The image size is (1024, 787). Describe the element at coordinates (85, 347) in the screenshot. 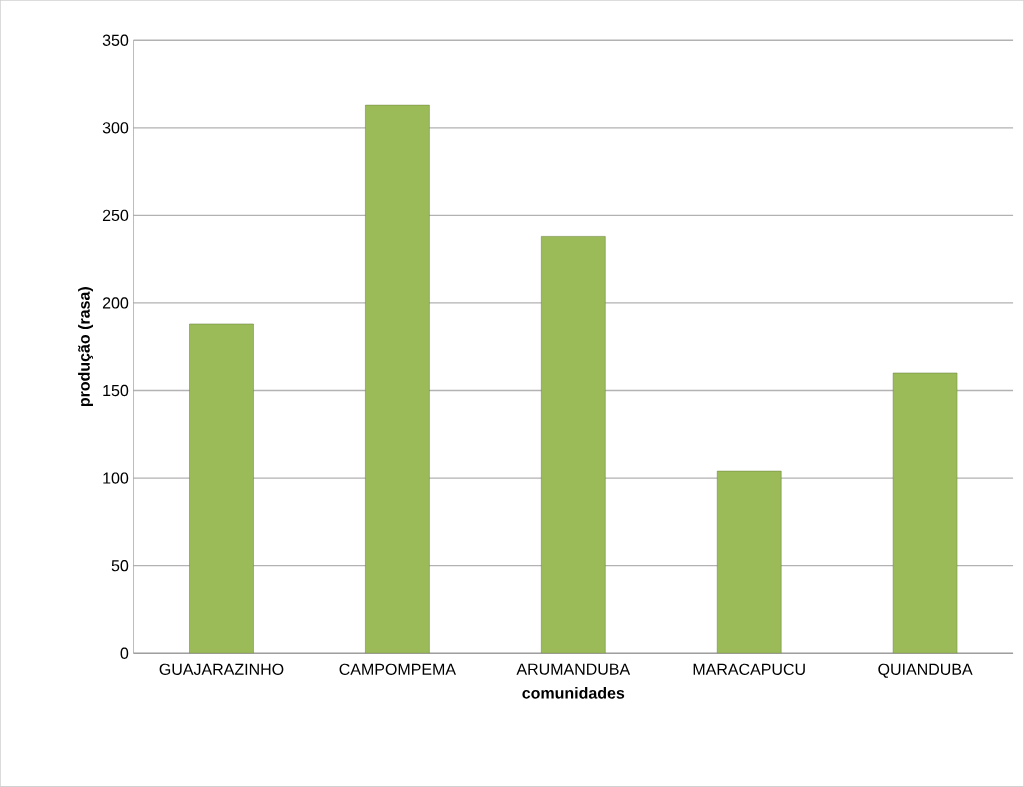

I see `y-axis-title: produção (rasa)` at that location.